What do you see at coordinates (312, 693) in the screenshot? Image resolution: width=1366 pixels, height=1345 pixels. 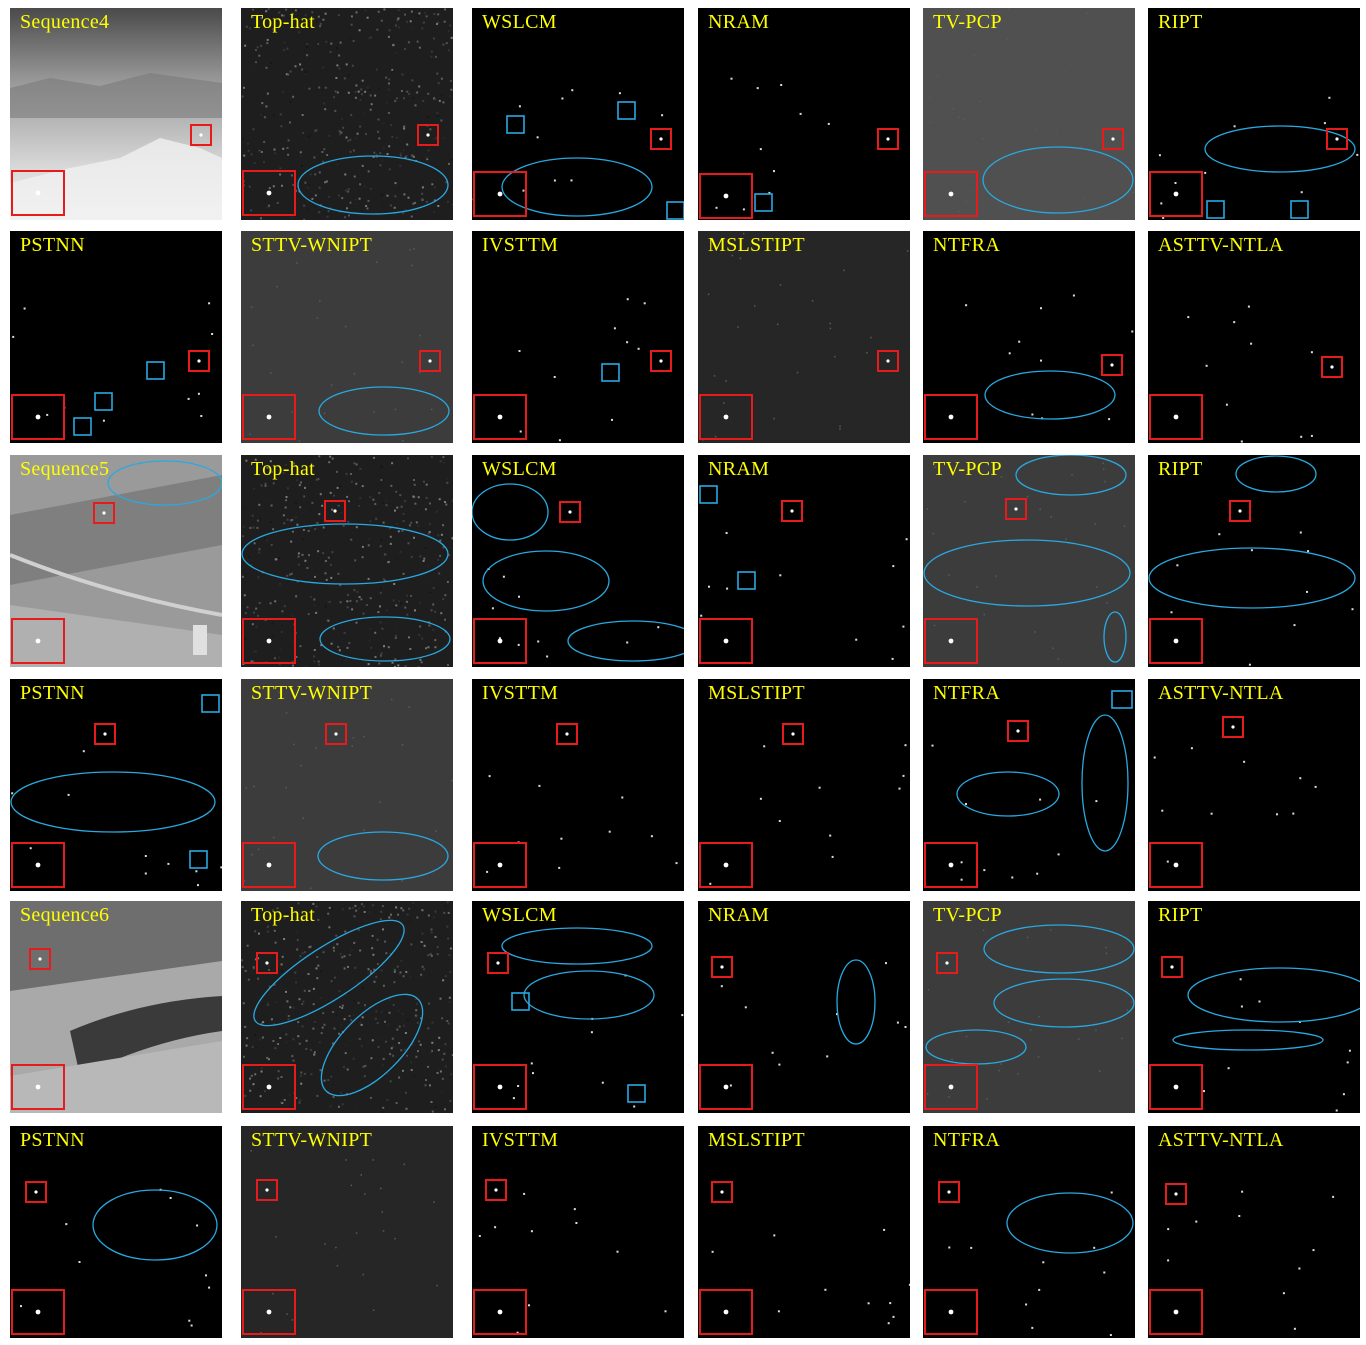 I see `panel-title: STTV-WNIPT` at bounding box center [312, 693].